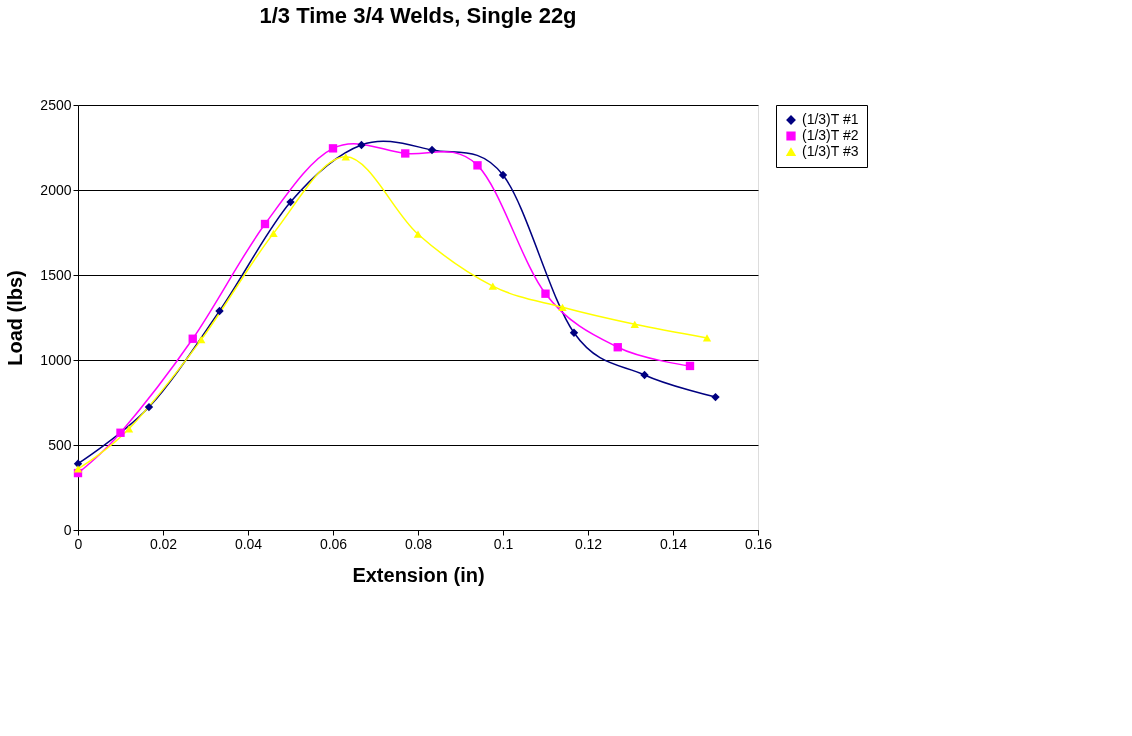 This screenshot has height=736, width=1132. What do you see at coordinates (830, 135) in the screenshot?
I see `legend-label: (1/3)T #2` at bounding box center [830, 135].